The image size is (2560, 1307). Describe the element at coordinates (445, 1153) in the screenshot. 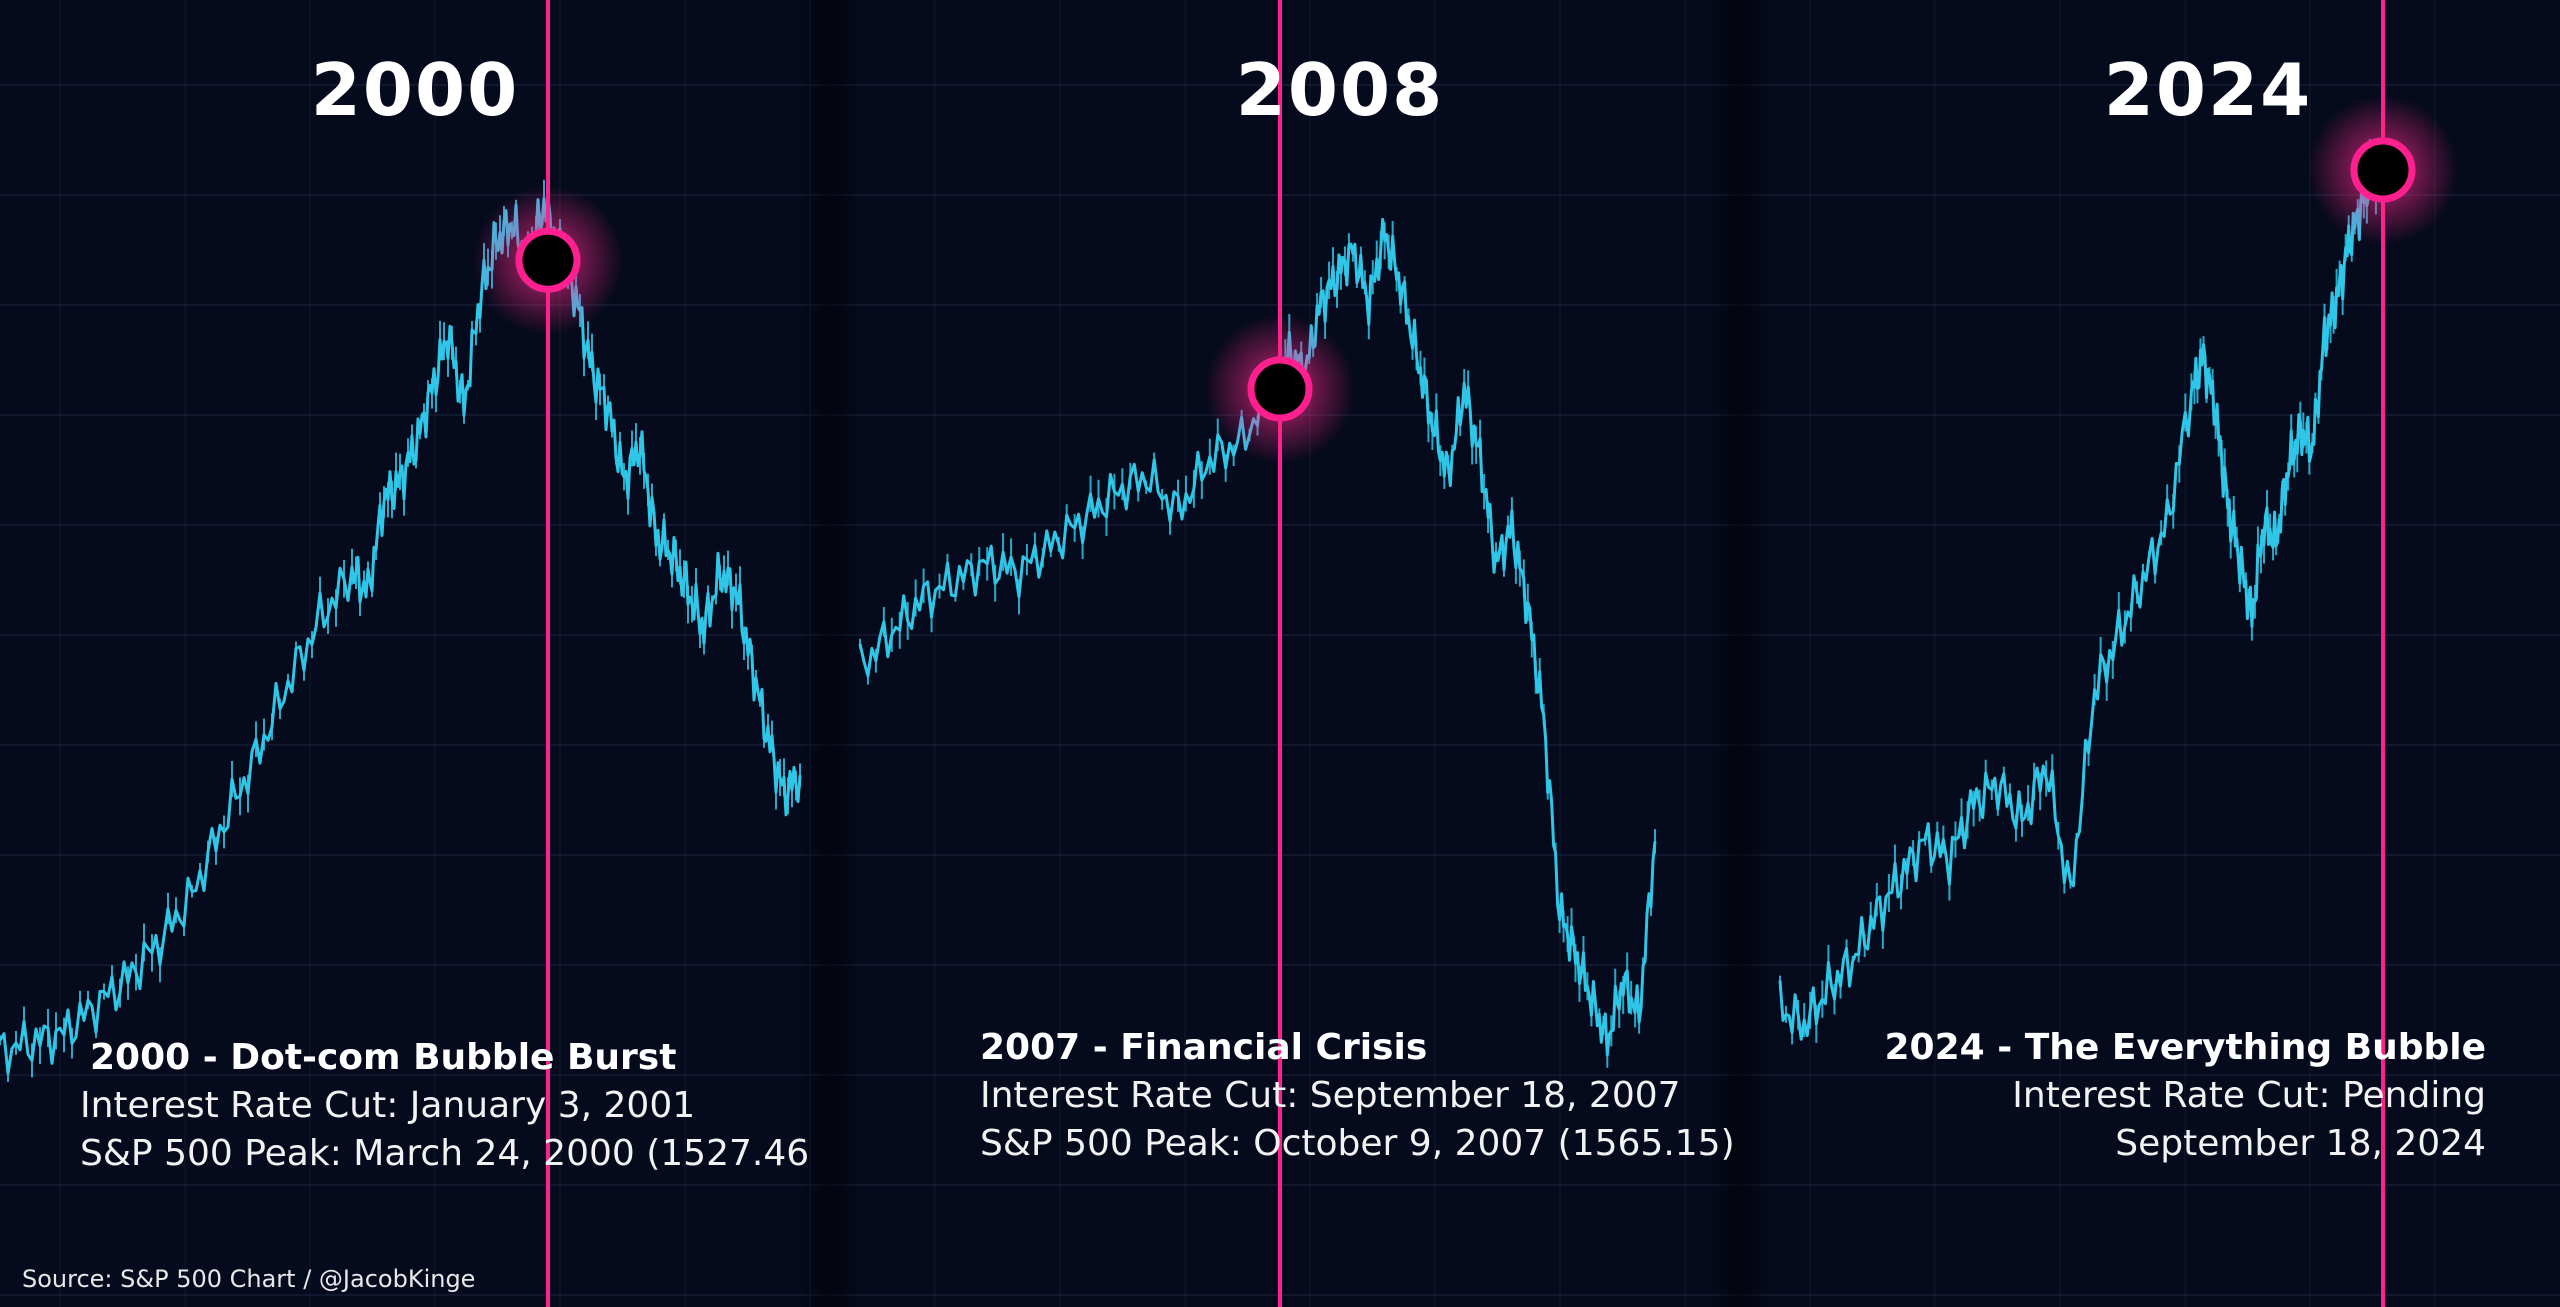

I see `caption-peak: S&P 500 Peak: March 24, 2000 (1527.46` at that location.